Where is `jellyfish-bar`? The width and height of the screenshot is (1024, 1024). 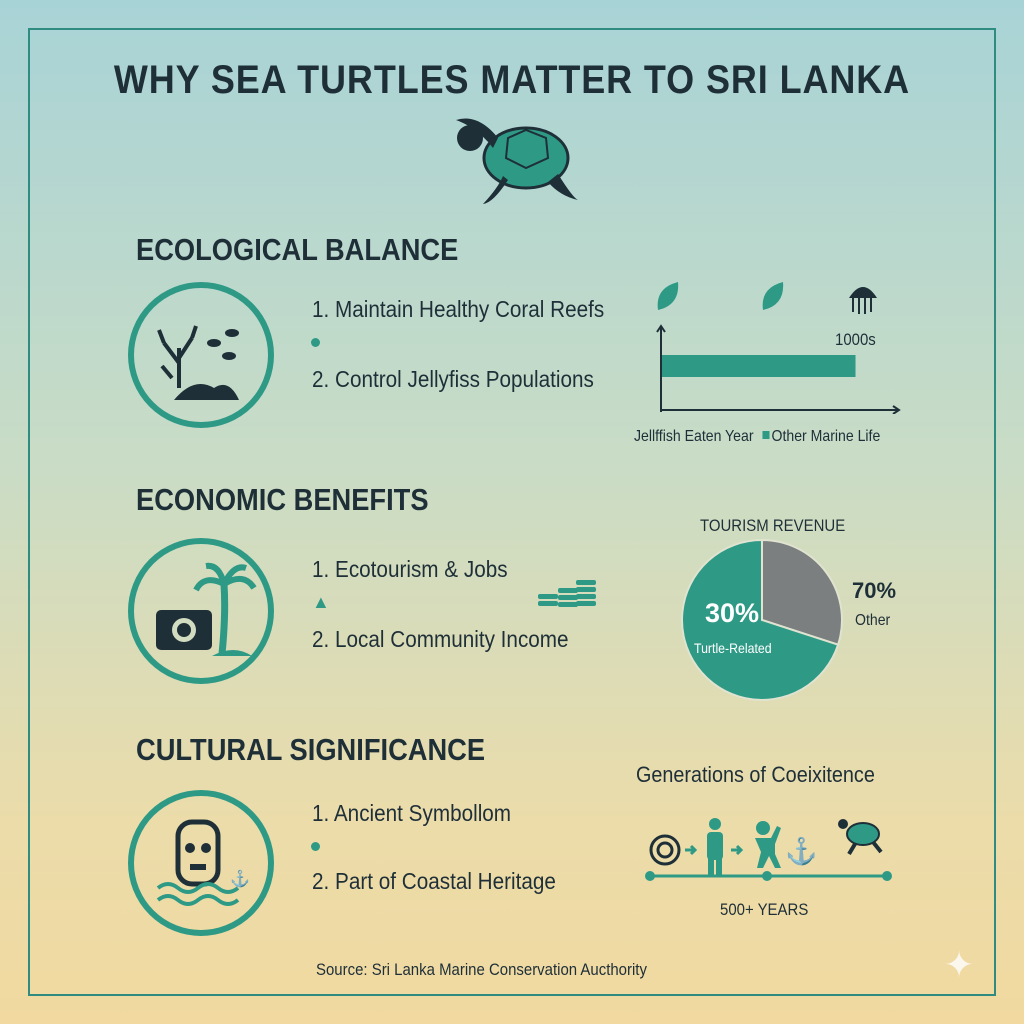 jellyfish-bar is located at coordinates (759, 366).